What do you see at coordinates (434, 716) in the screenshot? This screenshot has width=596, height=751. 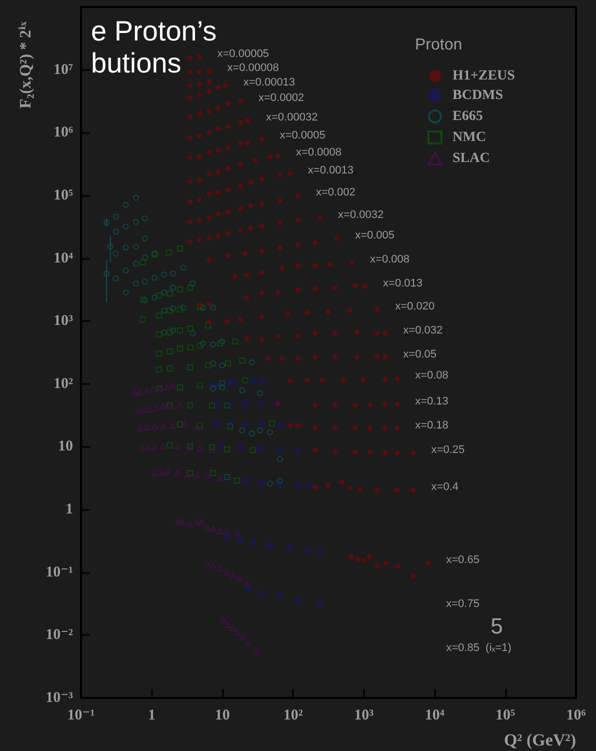 I see `x-tick-label: 10⁴` at bounding box center [434, 716].